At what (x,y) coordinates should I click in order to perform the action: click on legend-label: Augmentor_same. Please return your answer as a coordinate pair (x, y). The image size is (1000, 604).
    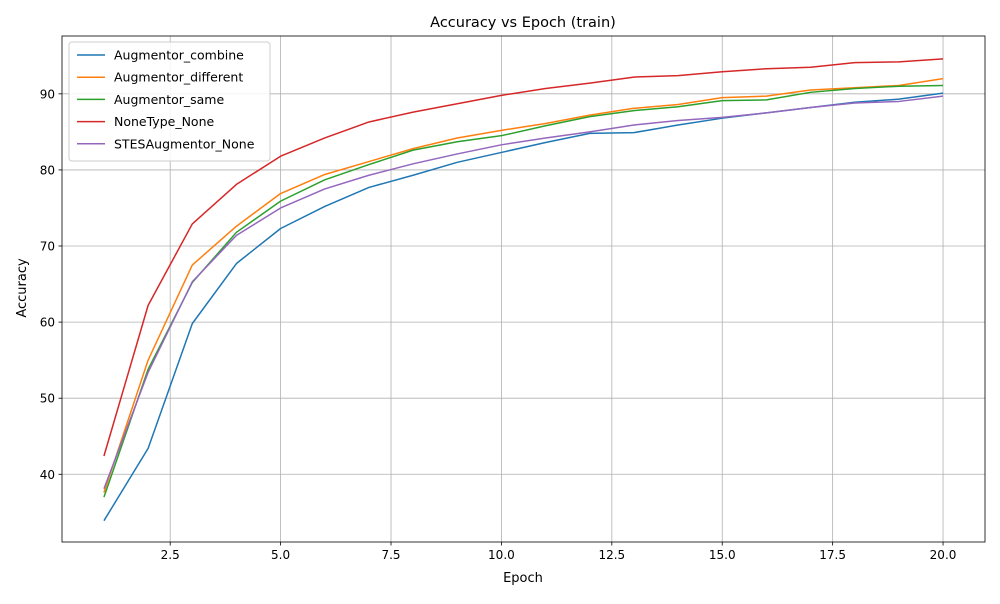
    Looking at the image, I should click on (169, 99).